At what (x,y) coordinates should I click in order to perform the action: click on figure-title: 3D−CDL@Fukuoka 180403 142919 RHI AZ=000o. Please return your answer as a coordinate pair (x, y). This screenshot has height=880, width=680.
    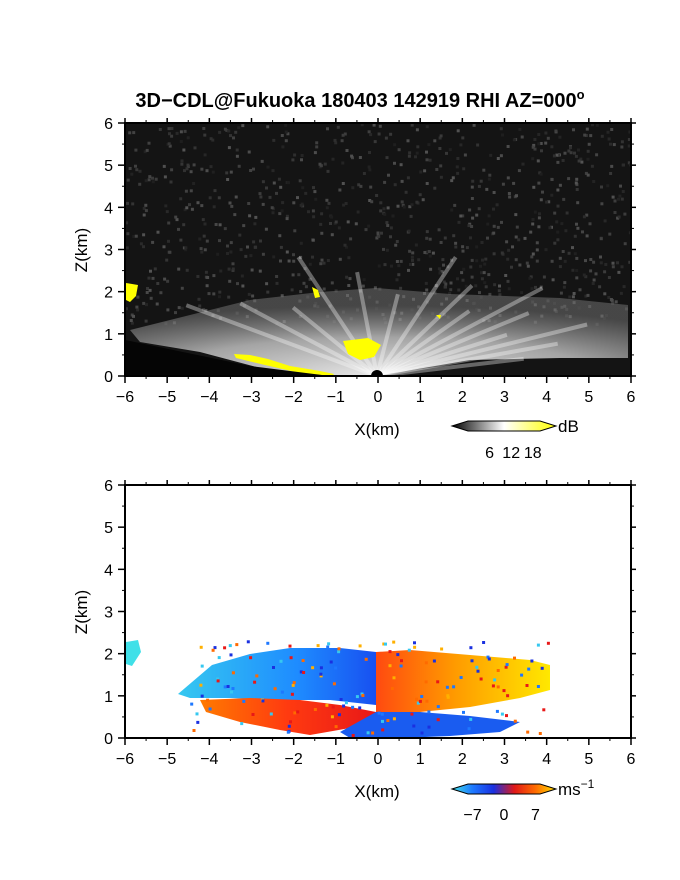
    Looking at the image, I should click on (359, 99).